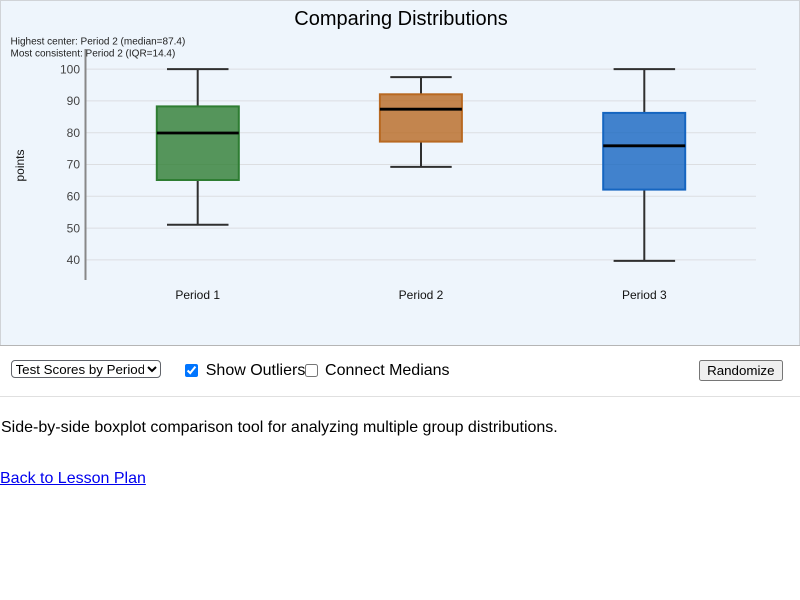 Image resolution: width=800 pixels, height=600 pixels. I want to click on svg-text: Comparing Distributions, so click(400, 19).